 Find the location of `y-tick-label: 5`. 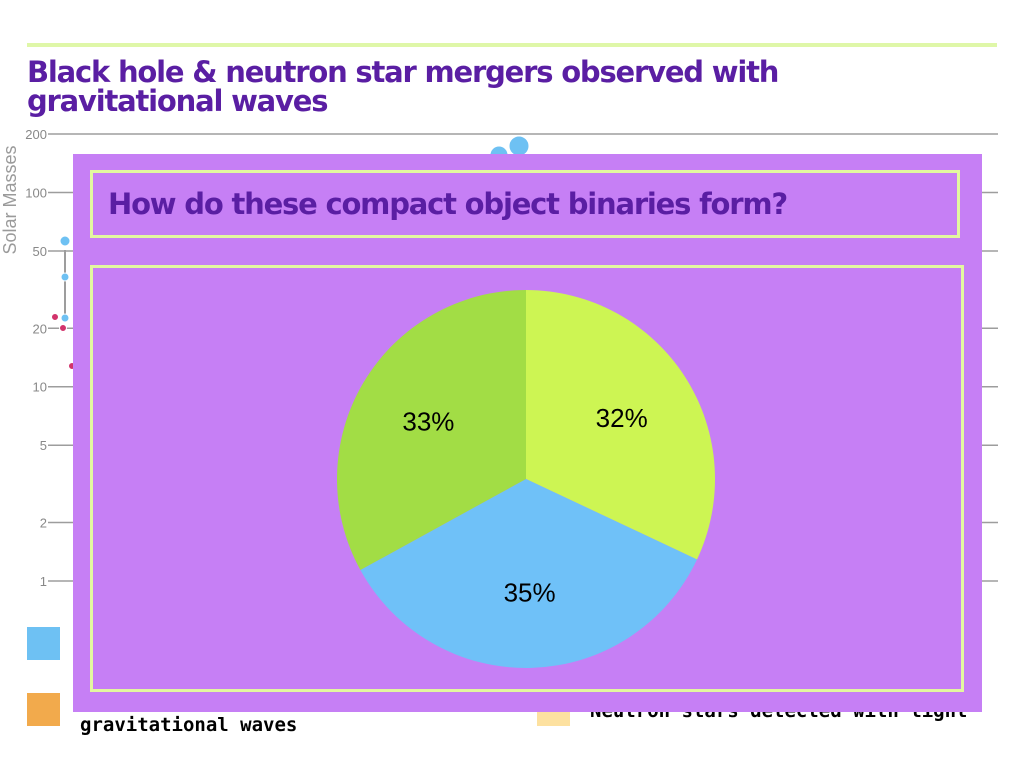

y-tick-label: 5 is located at coordinates (43, 445).